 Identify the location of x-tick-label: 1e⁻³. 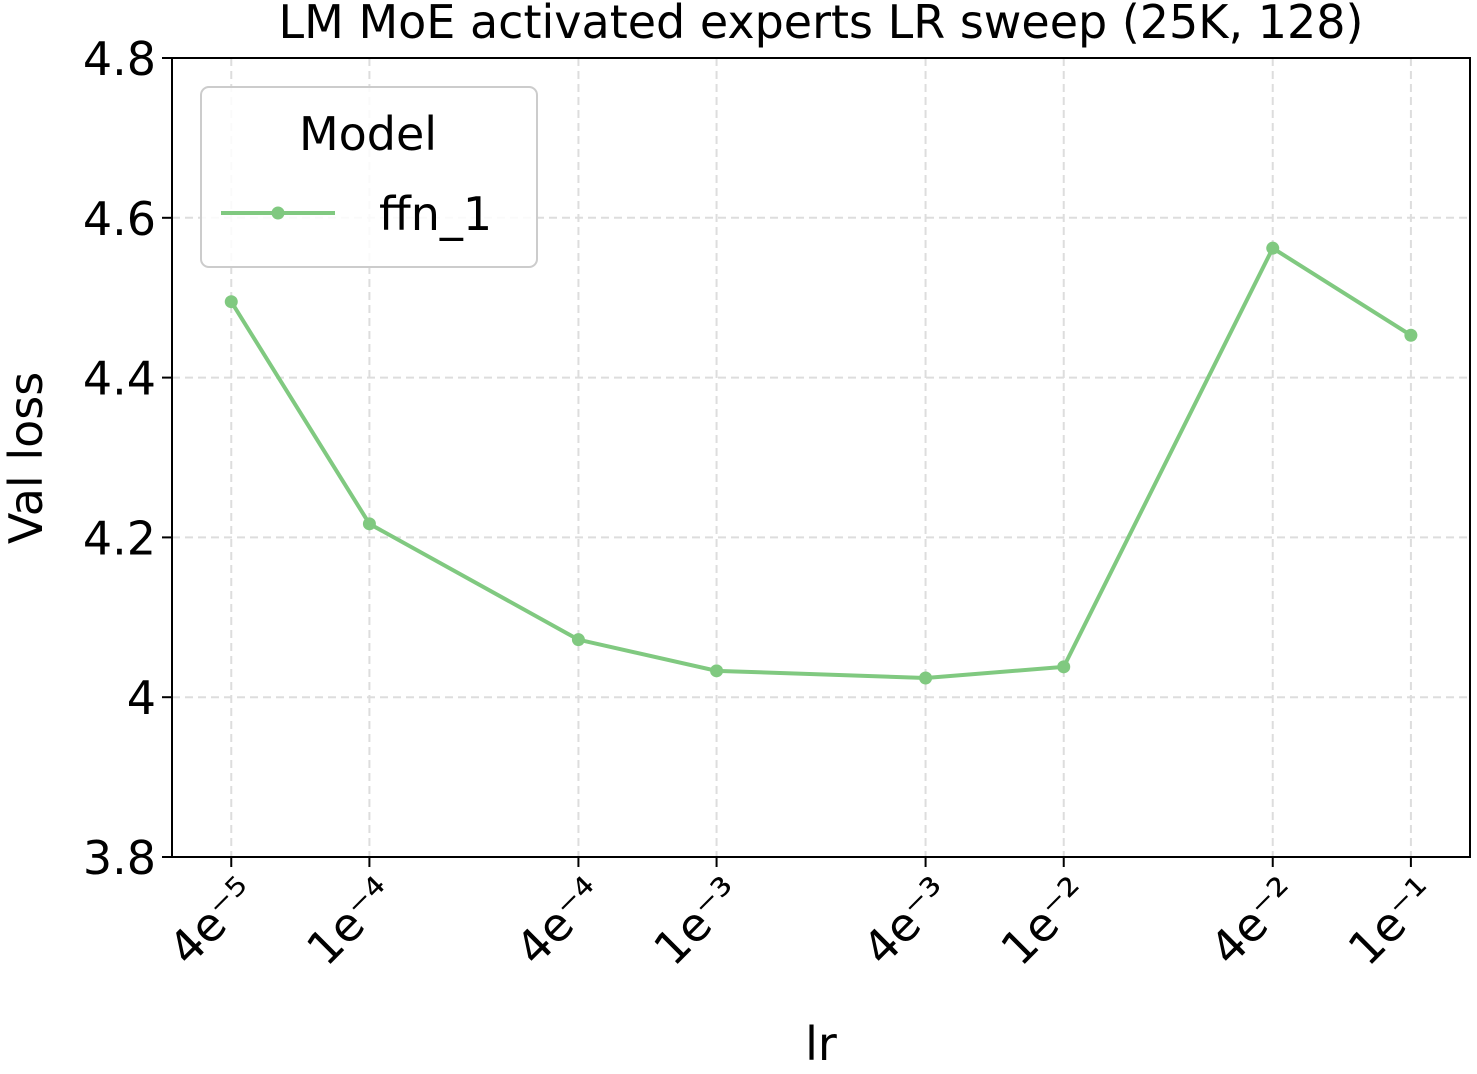
(697, 921).